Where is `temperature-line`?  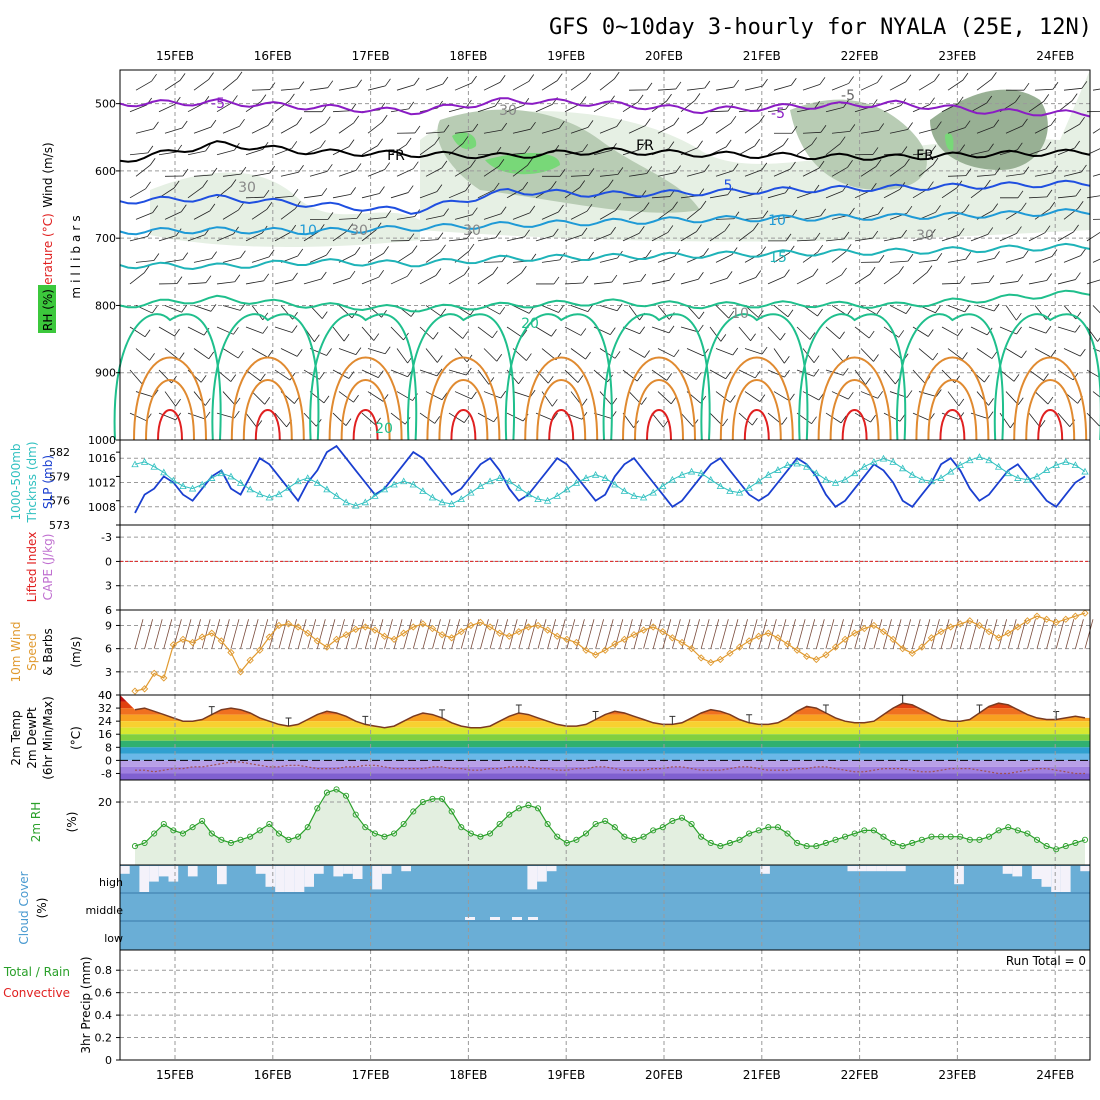 temperature-line is located at coordinates (610, 715).